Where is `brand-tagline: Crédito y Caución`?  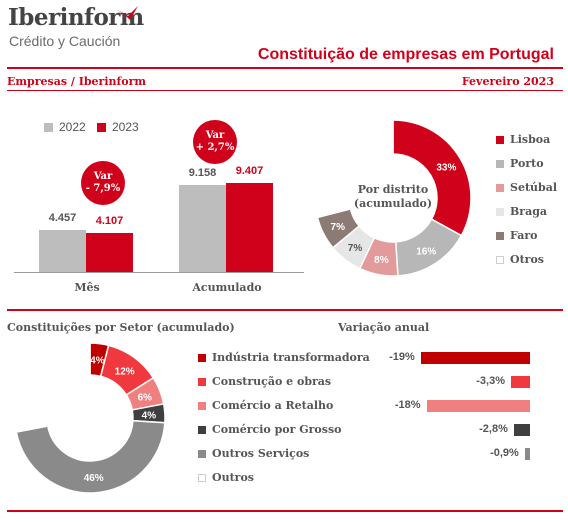
brand-tagline: Crédito y Caución is located at coordinates (65, 41).